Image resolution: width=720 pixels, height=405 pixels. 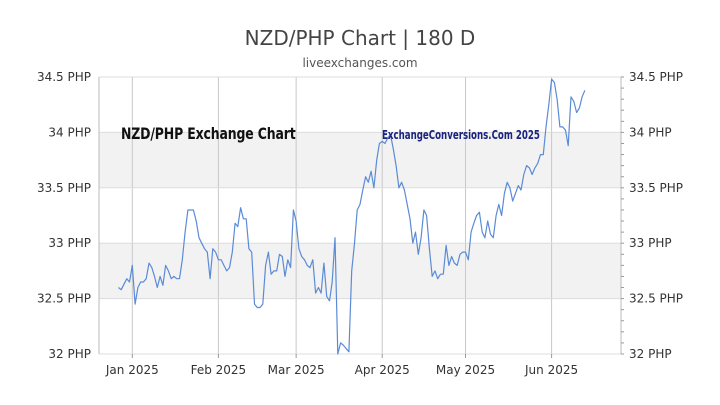 What do you see at coordinates (650, 132) in the screenshot?
I see `y-tick-label-right: 34 PHP` at bounding box center [650, 132].